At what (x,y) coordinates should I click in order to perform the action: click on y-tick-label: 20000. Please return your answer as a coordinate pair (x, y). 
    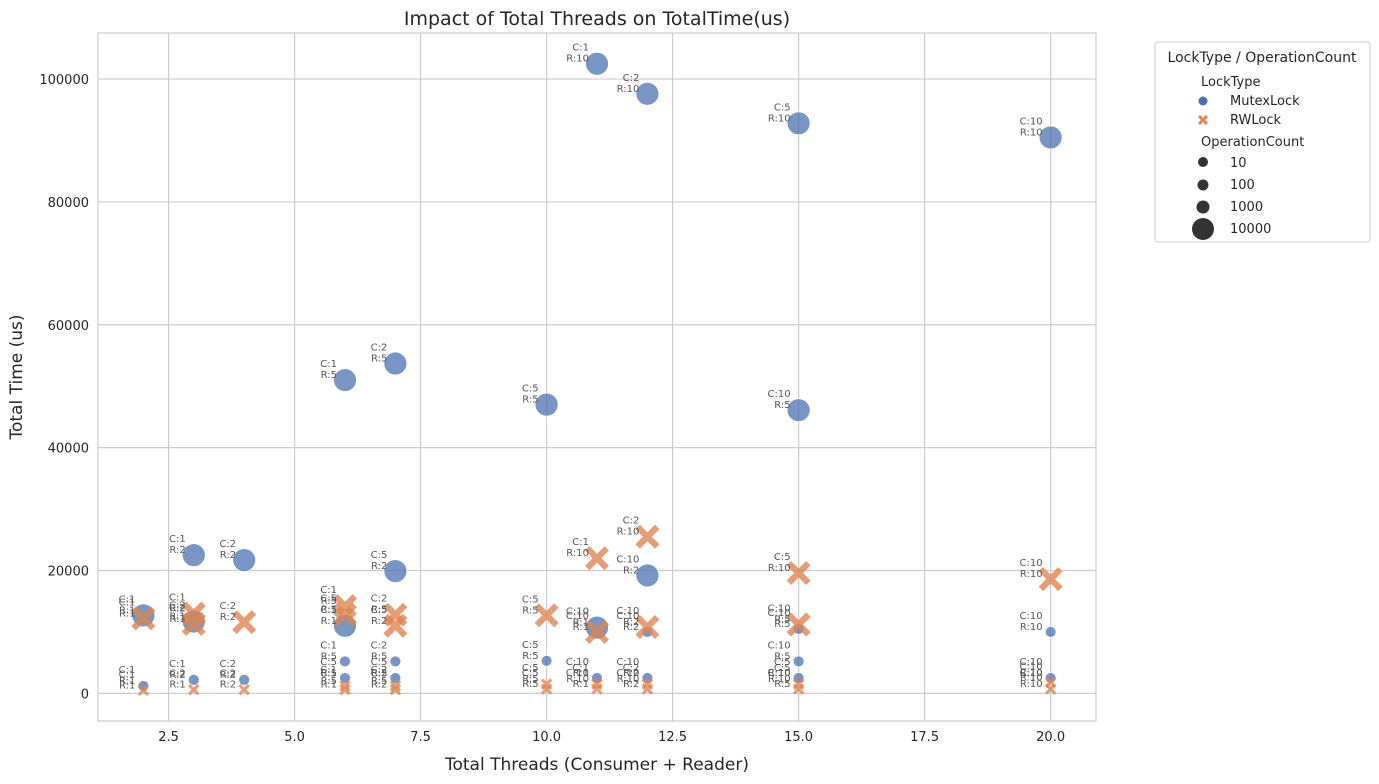
    Looking at the image, I should click on (68, 572).